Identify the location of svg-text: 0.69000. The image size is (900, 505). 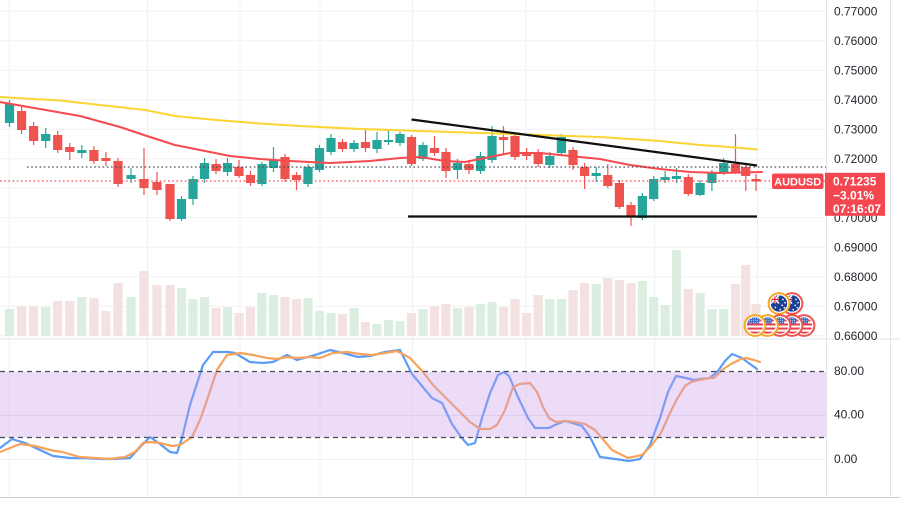
(856, 248).